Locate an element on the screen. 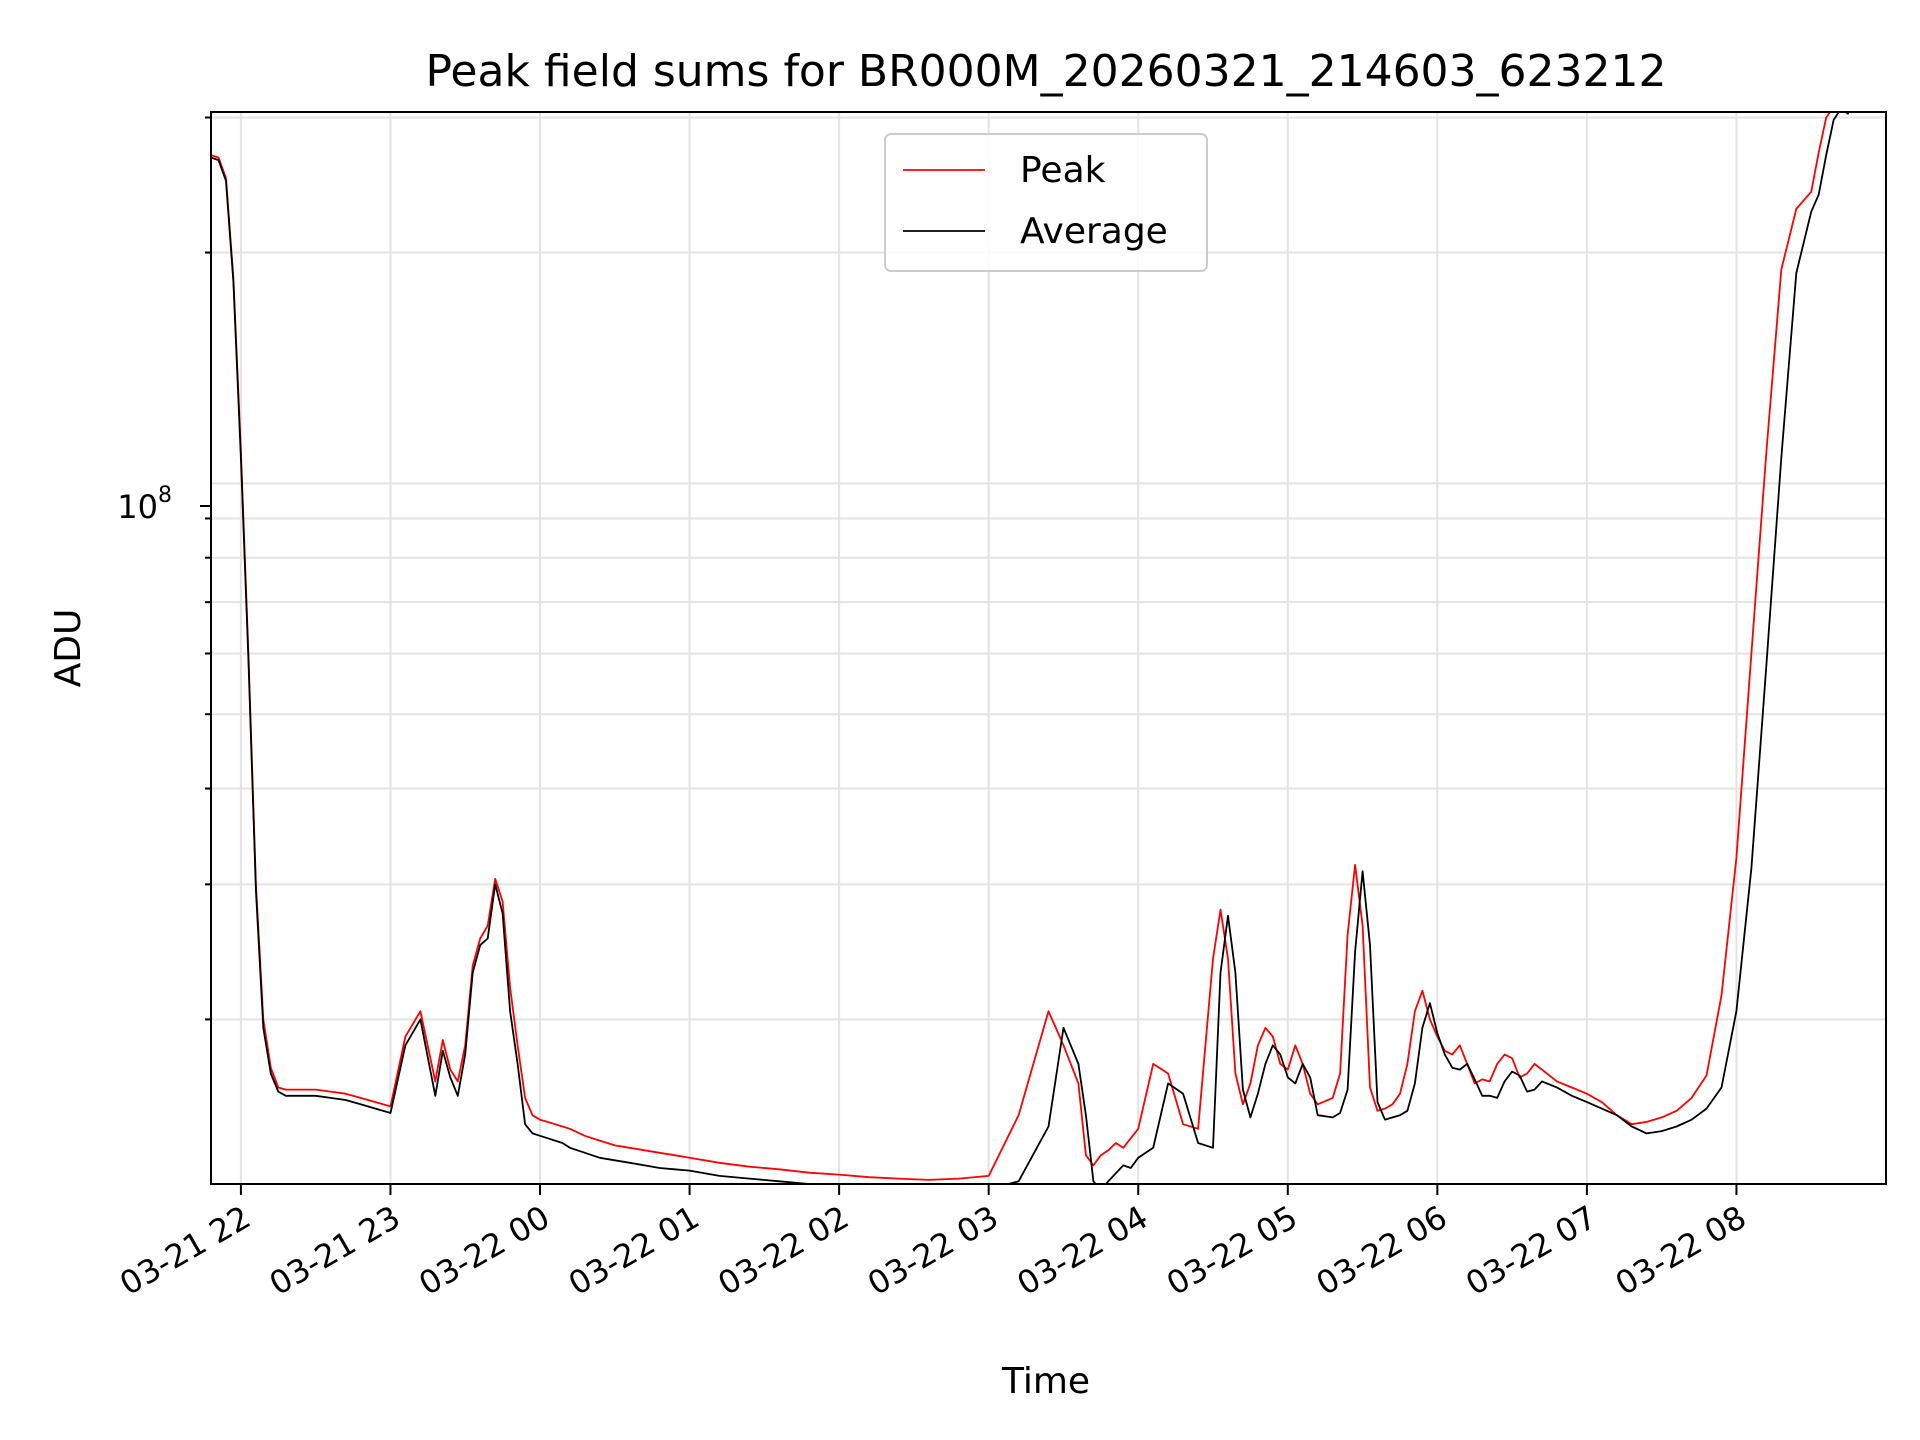 Image resolution: width=1920 pixels, height=1440 pixels. y-tick-label-exponent: 8 is located at coordinates (165, 495).